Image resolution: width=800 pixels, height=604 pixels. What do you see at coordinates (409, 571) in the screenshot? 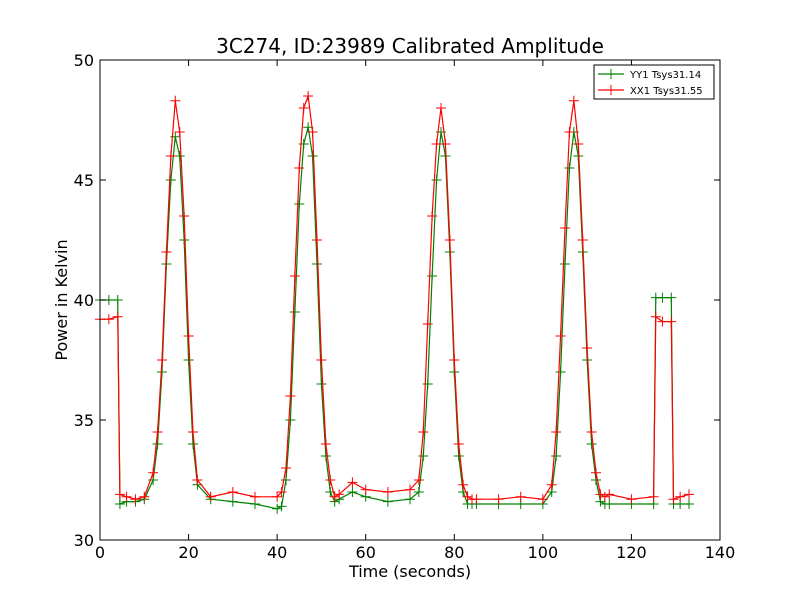
I see `x-axis-label: Time (seconds)` at bounding box center [409, 571].